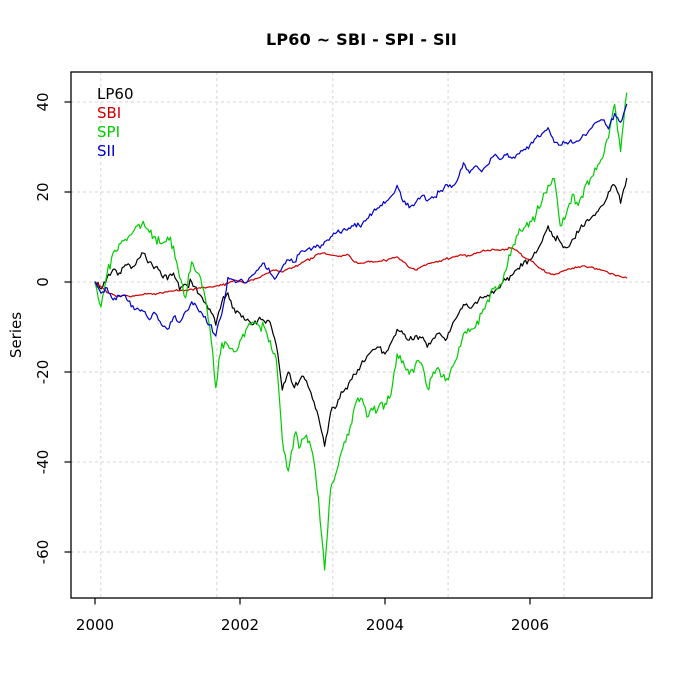 This screenshot has width=690, height=690. What do you see at coordinates (43, 282) in the screenshot?
I see `y-tick-label: 0` at bounding box center [43, 282].